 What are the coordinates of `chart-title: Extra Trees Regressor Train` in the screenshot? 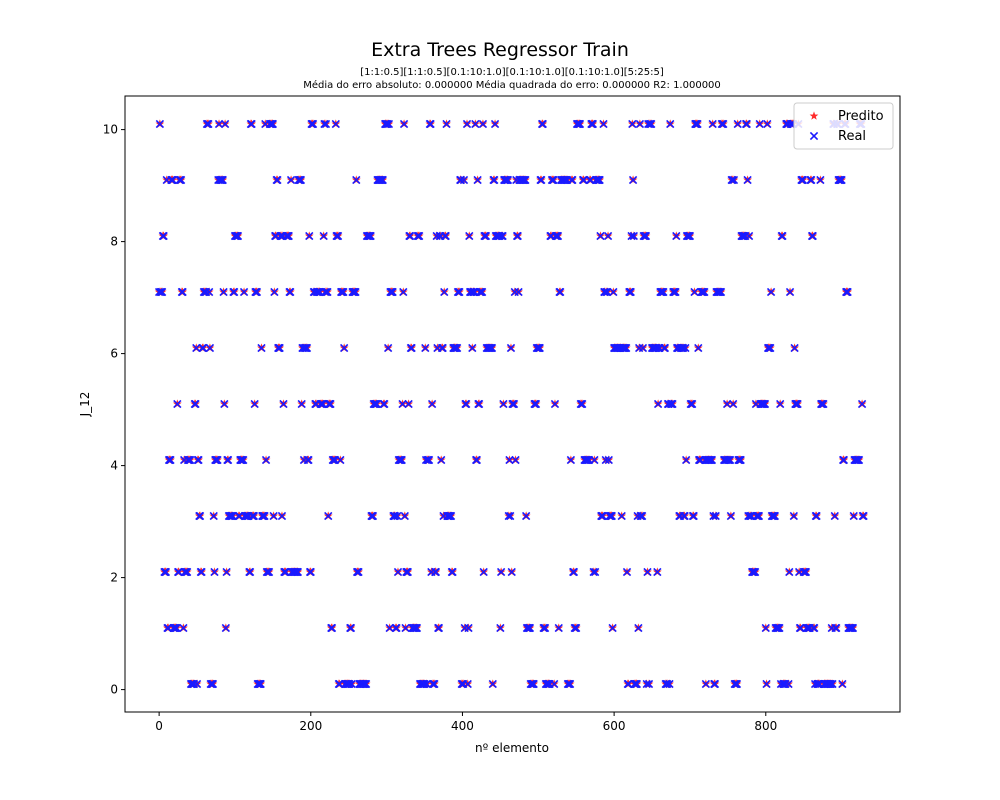 It's located at (500, 50).